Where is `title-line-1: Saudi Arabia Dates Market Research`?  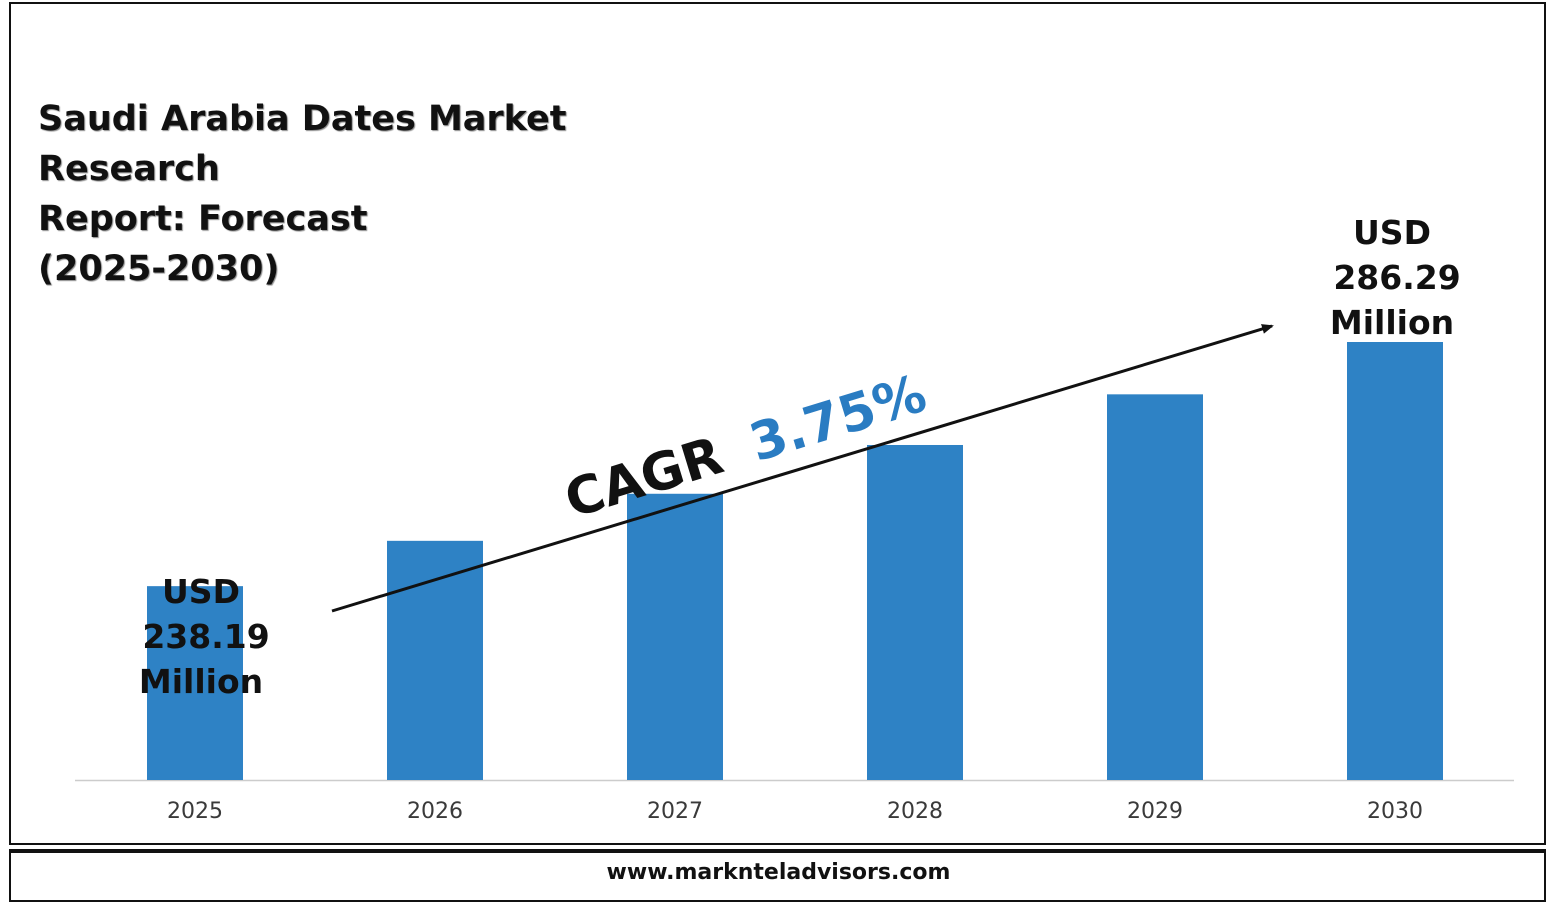
title-line-1: Saudi Arabia Dates Market Research is located at coordinates (302, 144).